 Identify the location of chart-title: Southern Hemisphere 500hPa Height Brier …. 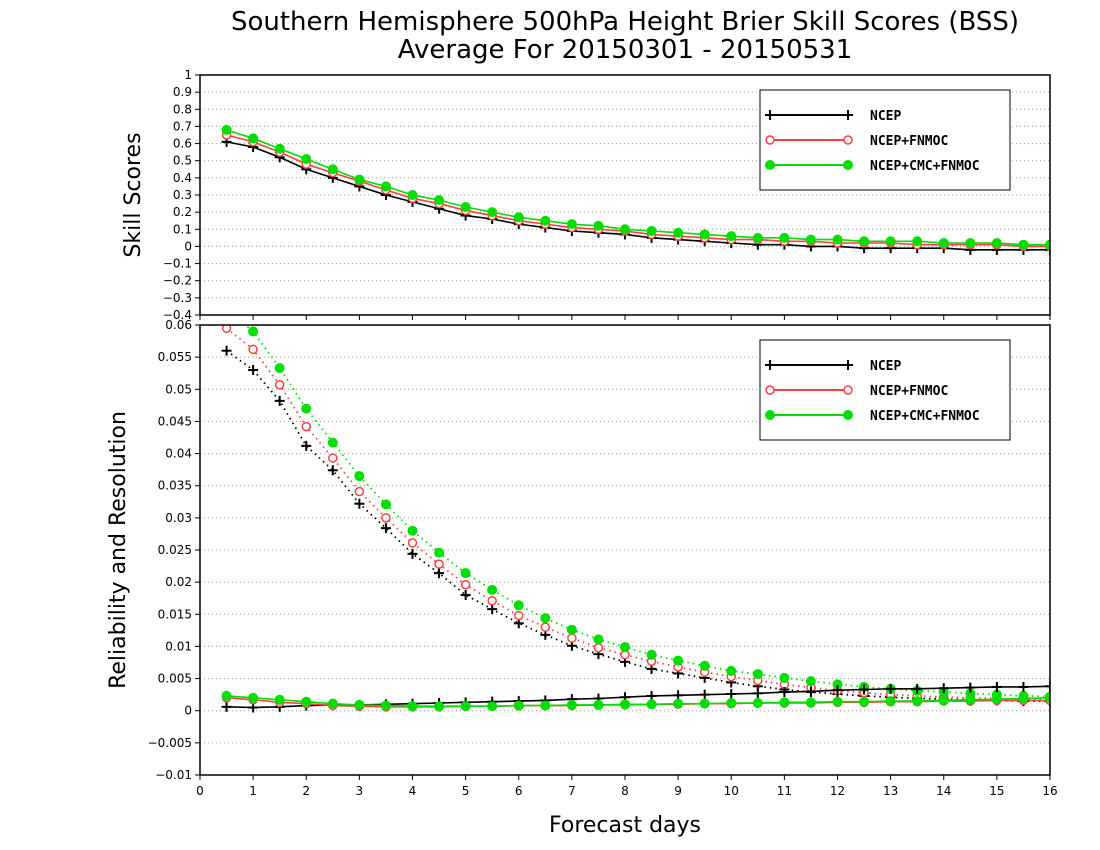
(625, 22).